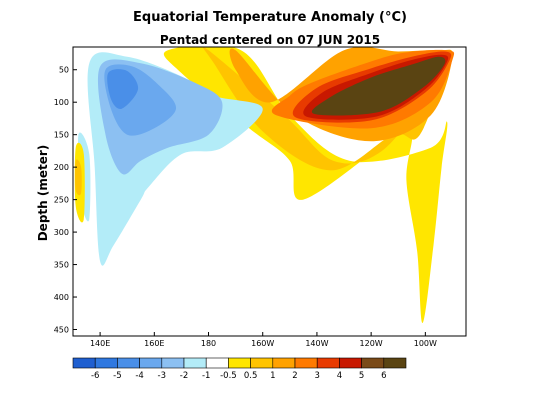  I want to click on colorbar-label: 6, so click(383, 376).